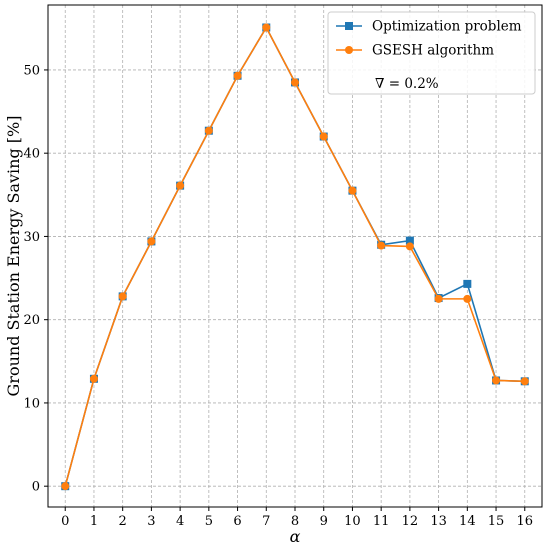 Image resolution: width=550 pixels, height=547 pixels. I want to click on legend-box, so click(431, 53).